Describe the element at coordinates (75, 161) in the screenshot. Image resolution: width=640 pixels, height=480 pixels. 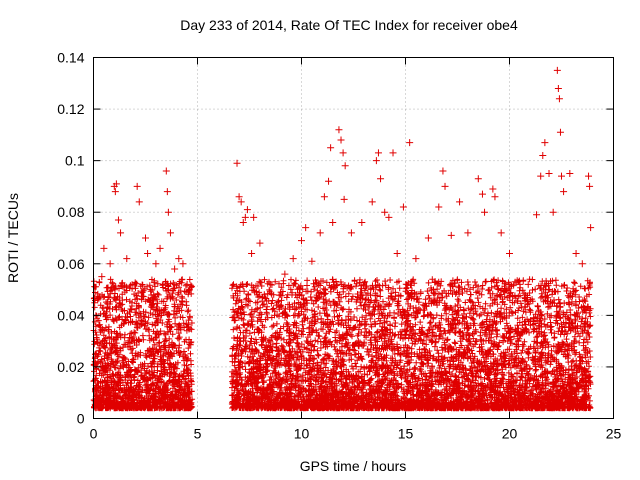
I see `y-tick-label: 0.1` at that location.